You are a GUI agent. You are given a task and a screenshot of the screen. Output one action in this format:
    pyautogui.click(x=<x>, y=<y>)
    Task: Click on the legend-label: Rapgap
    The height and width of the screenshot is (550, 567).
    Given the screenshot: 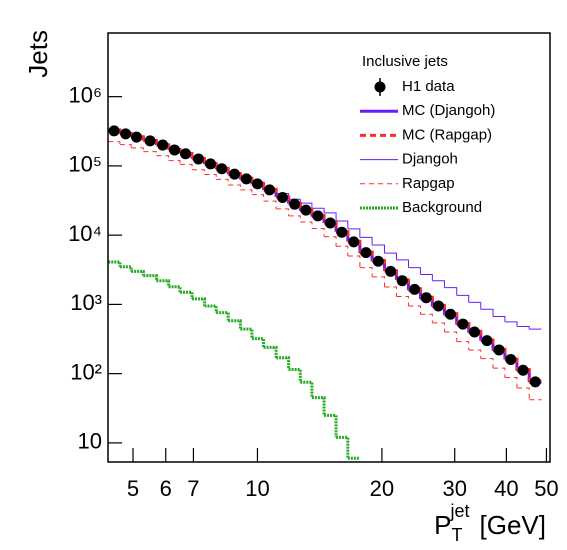 What is the action you would take?
    pyautogui.click(x=428, y=183)
    